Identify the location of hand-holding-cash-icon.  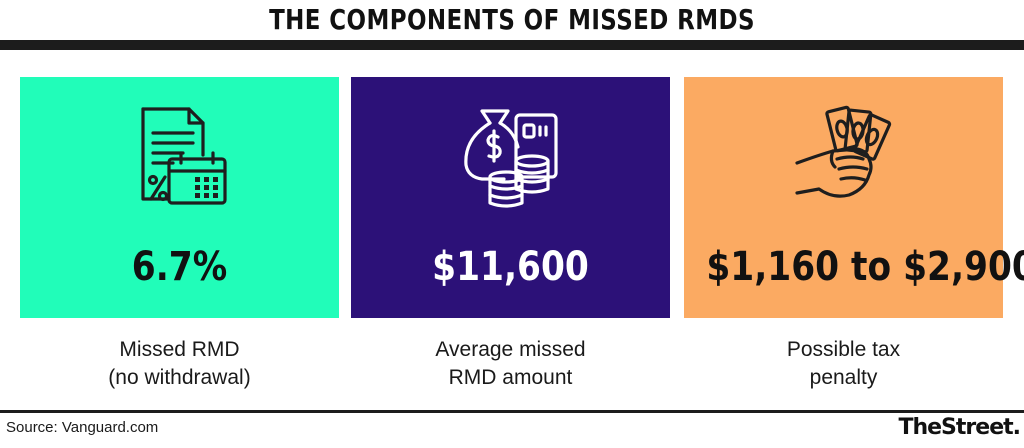
(843, 159).